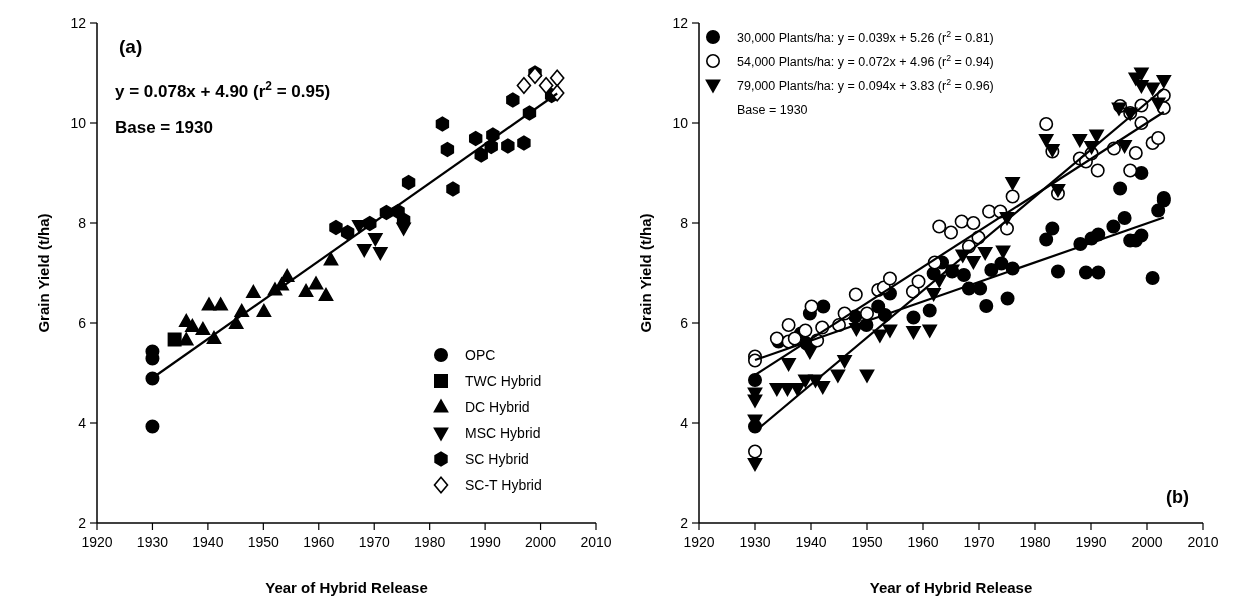 This screenshot has width=1233, height=609. What do you see at coordinates (480, 355) in the screenshot?
I see `legend-label: OPC` at bounding box center [480, 355].